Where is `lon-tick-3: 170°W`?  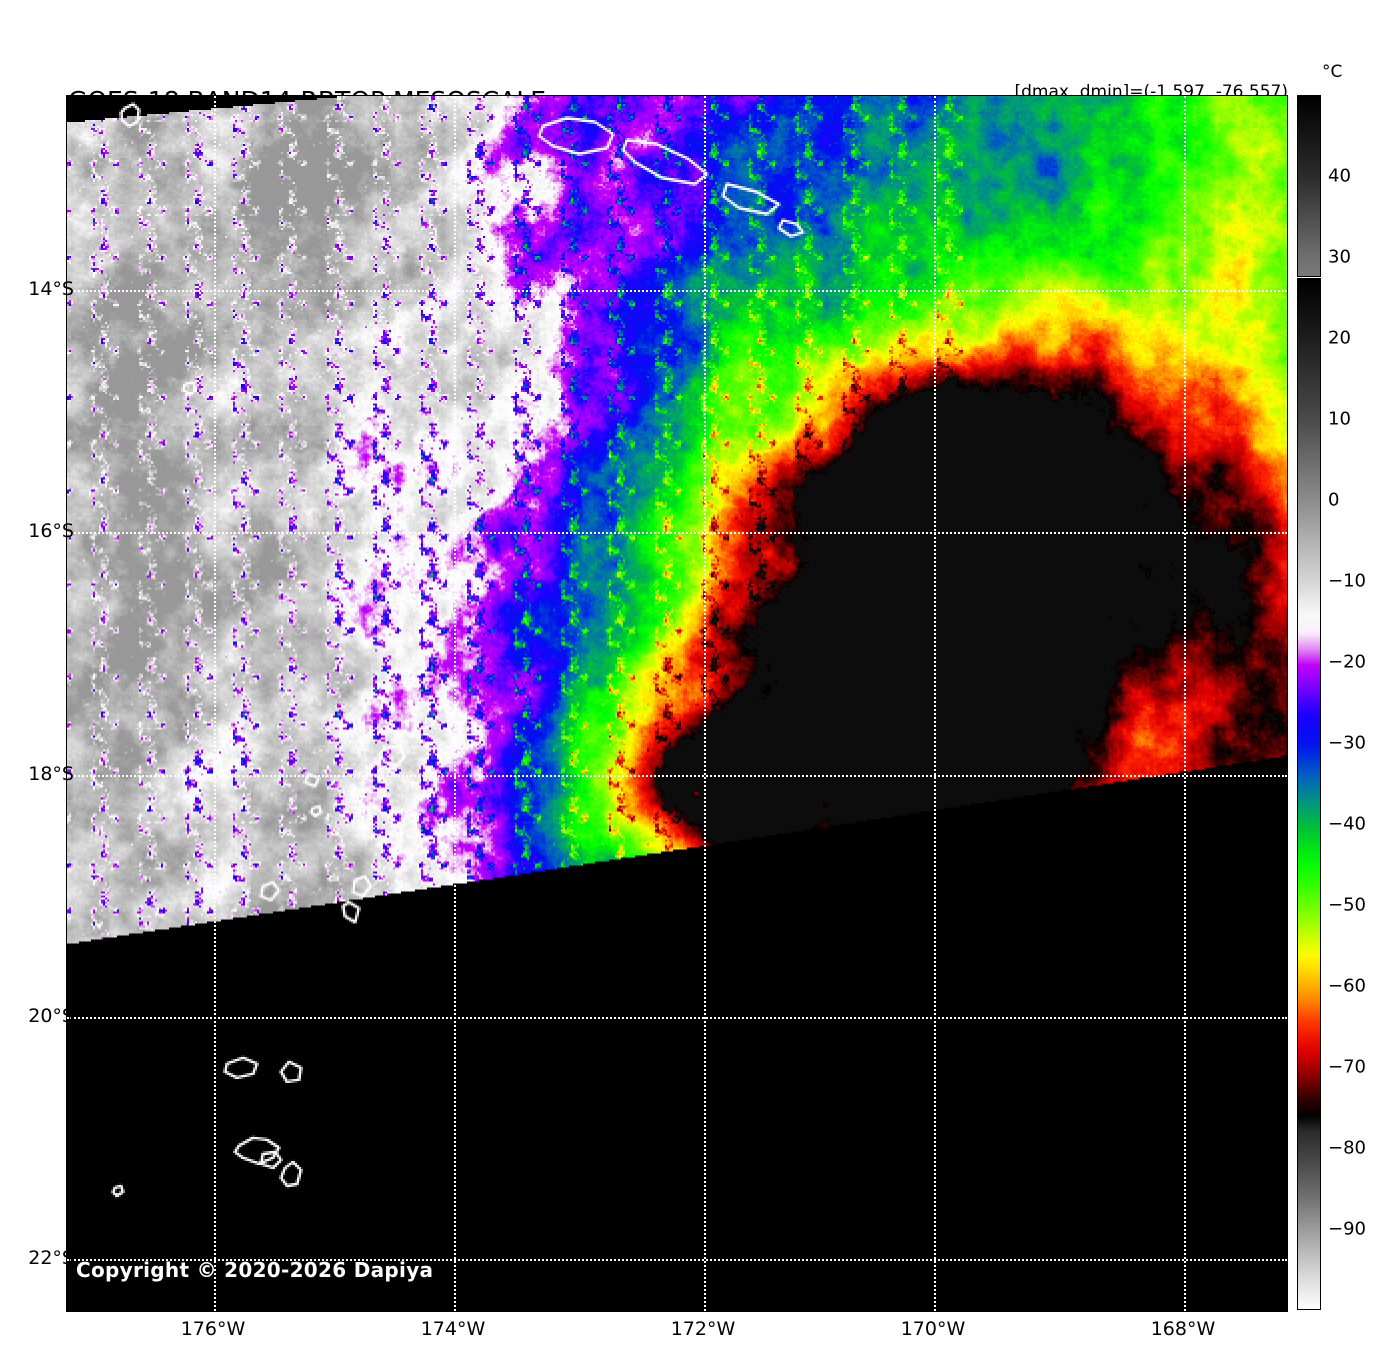 lon-tick-3: 170°W is located at coordinates (933, 1329).